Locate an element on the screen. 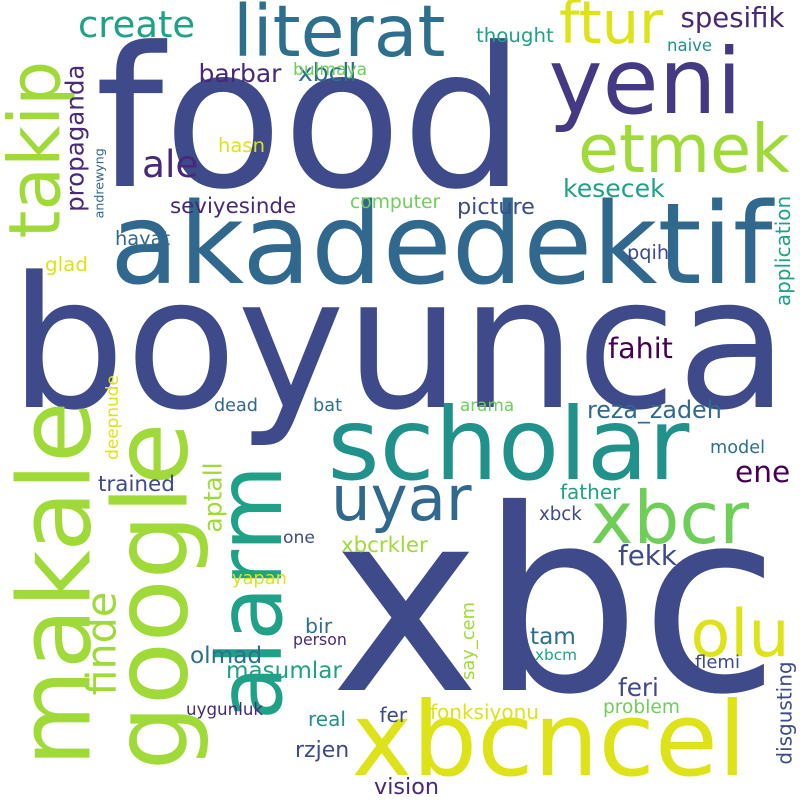 This screenshot has height=800, width=800. word-scholar: scholar is located at coordinates (508, 444).